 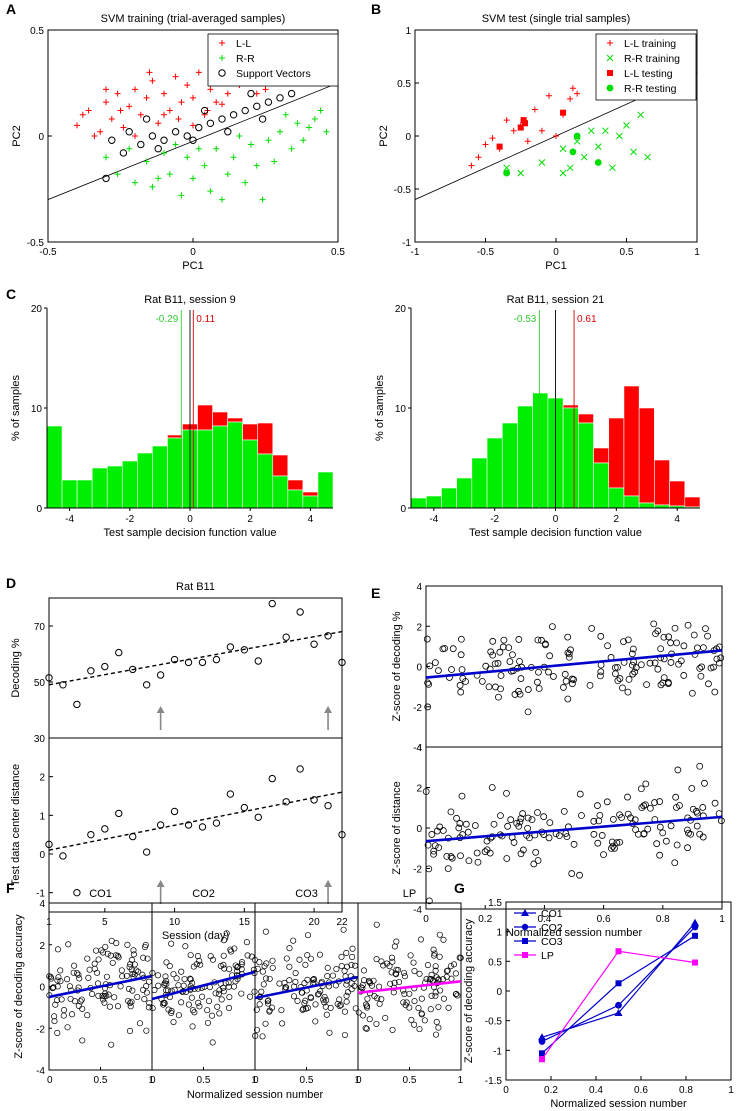 What do you see at coordinates (409, 987) in the screenshot?
I see `trend-line` at bounding box center [409, 987].